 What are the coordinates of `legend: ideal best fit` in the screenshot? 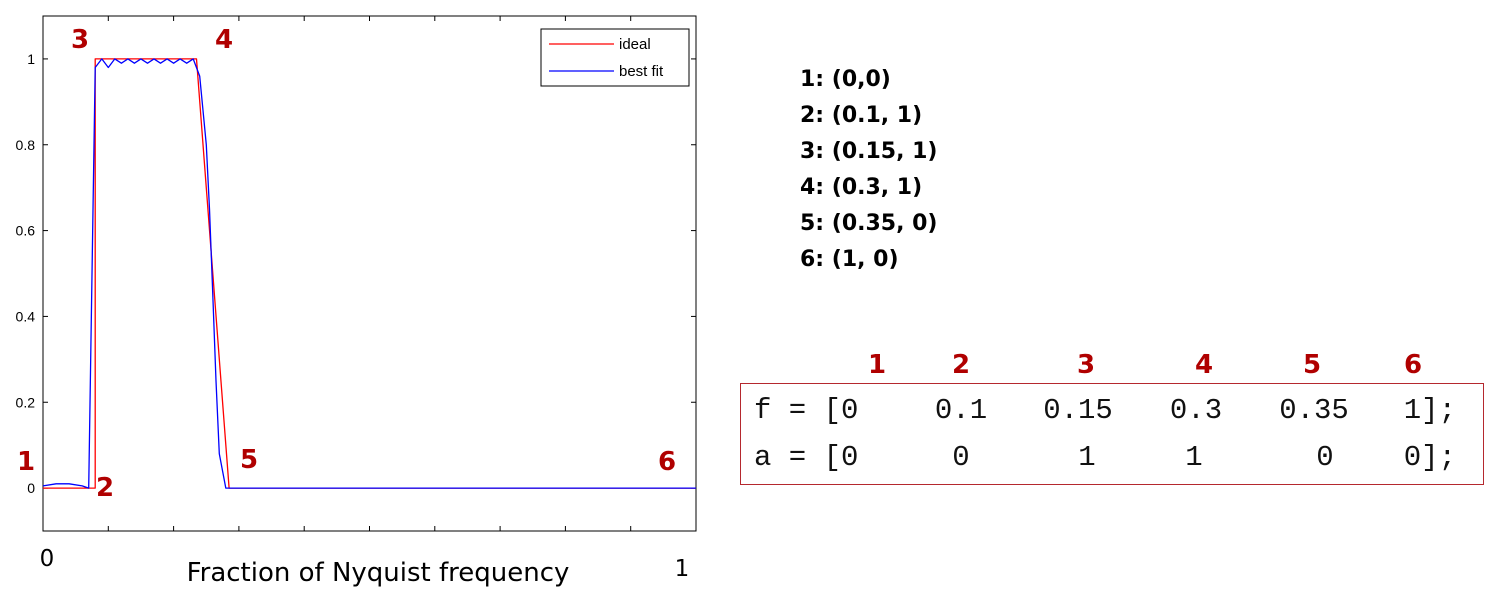 It's located at (615, 57).